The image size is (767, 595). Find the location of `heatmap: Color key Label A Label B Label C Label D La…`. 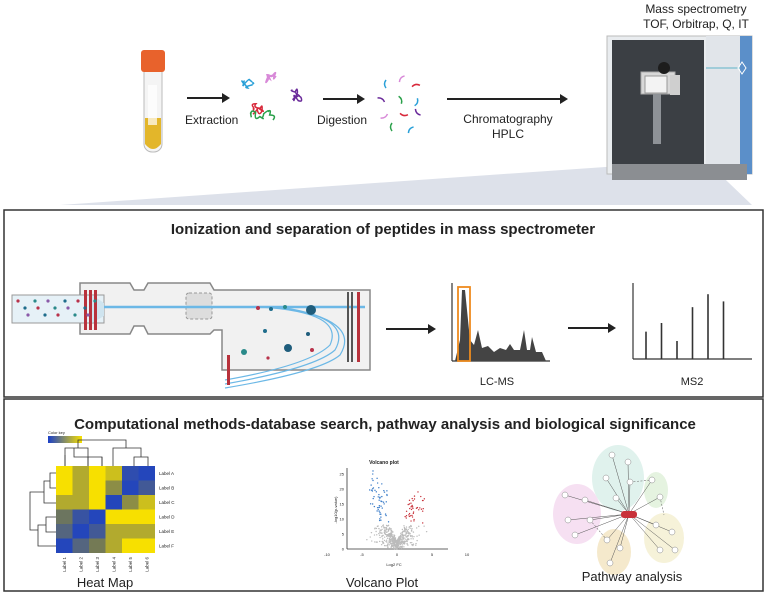

heatmap: Color key Label A Label B Label C Label D La… is located at coordinates (102, 510).